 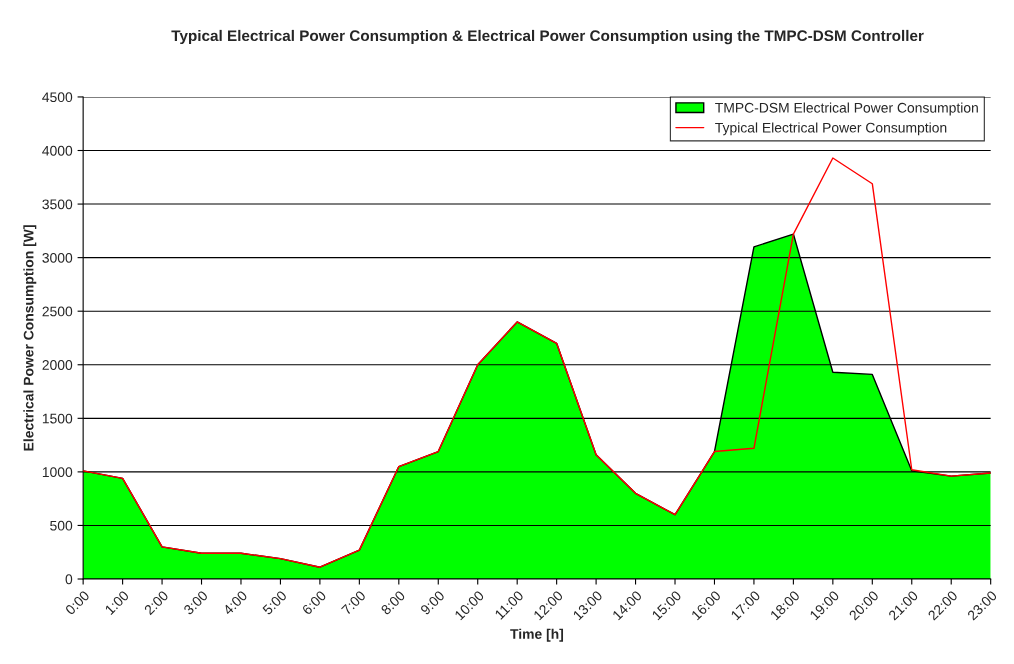 What do you see at coordinates (274, 603) in the screenshot?
I see `x-tick-label: 5:00` at bounding box center [274, 603].